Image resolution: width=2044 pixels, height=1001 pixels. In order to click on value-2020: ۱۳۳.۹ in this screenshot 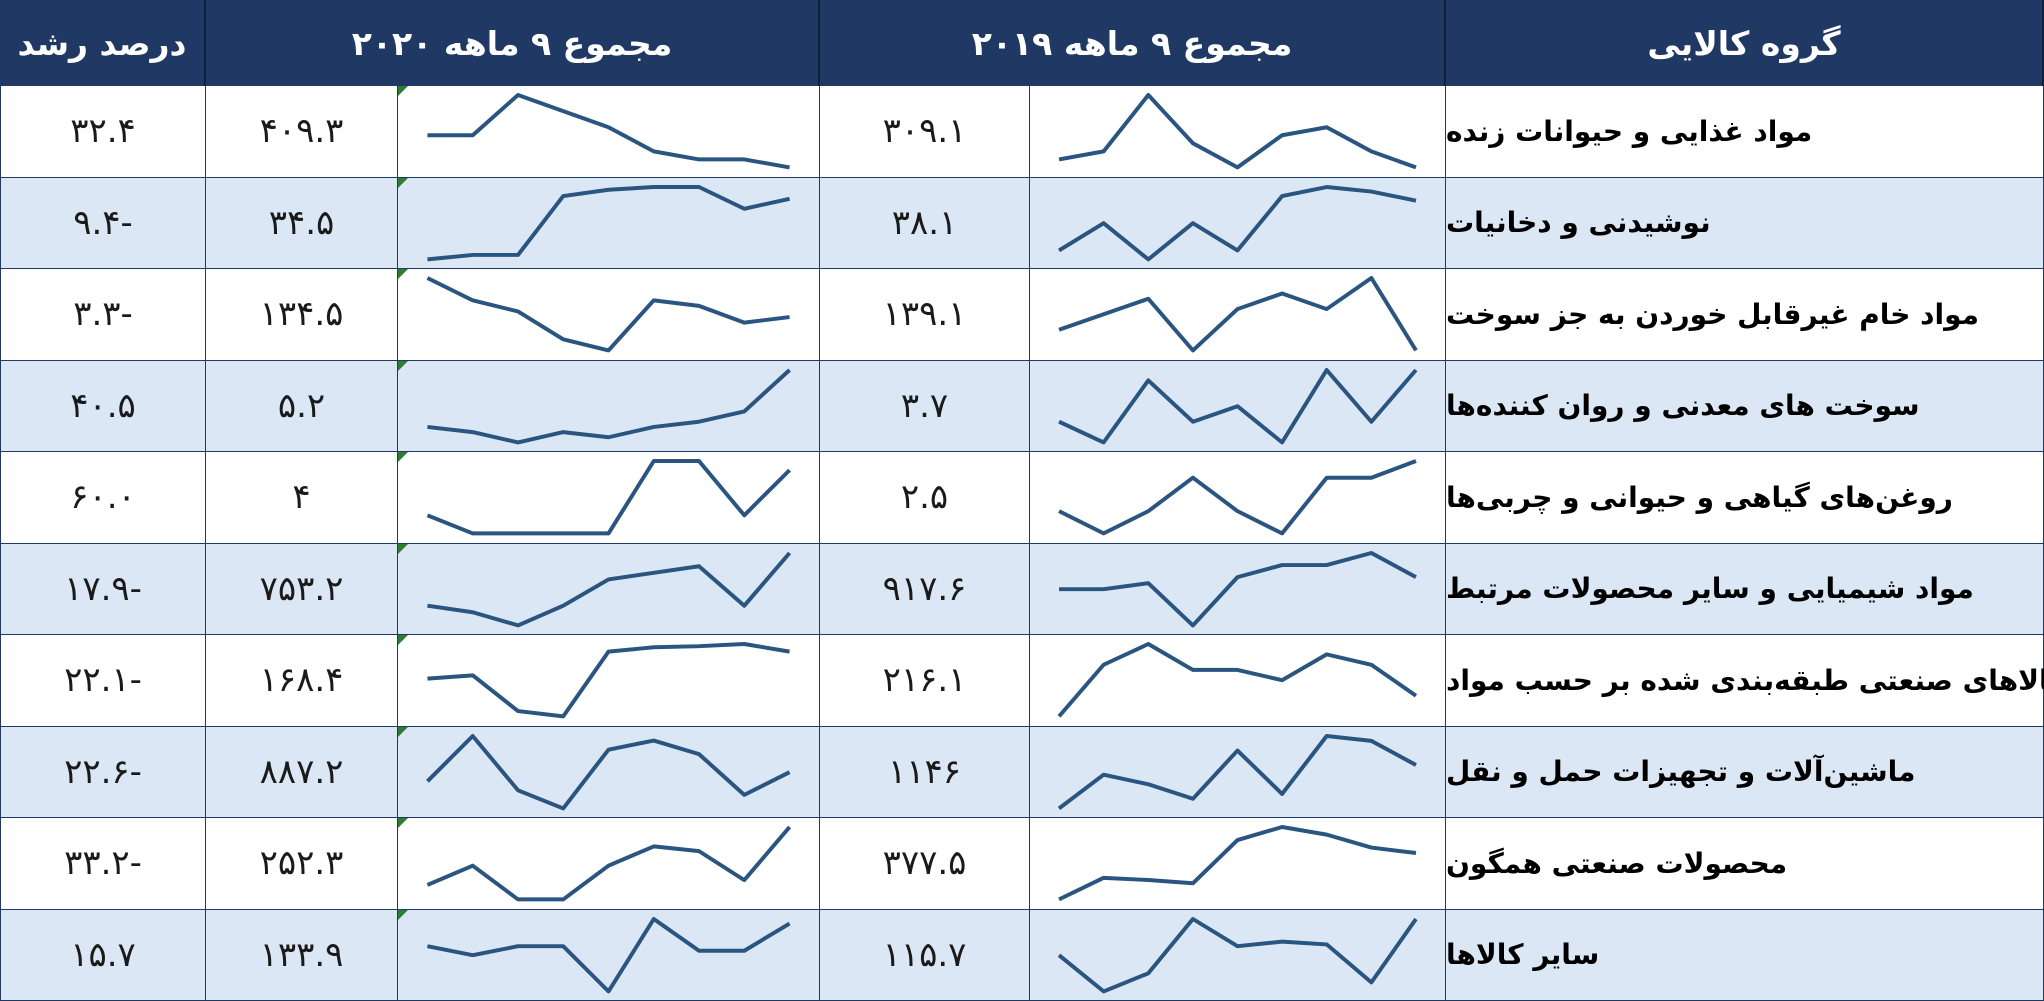, I will do `click(302, 955)`.